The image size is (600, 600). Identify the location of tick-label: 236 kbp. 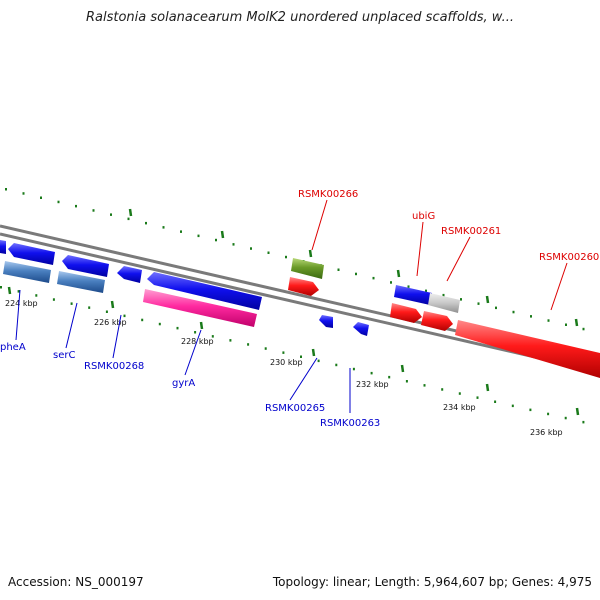
(546, 432).